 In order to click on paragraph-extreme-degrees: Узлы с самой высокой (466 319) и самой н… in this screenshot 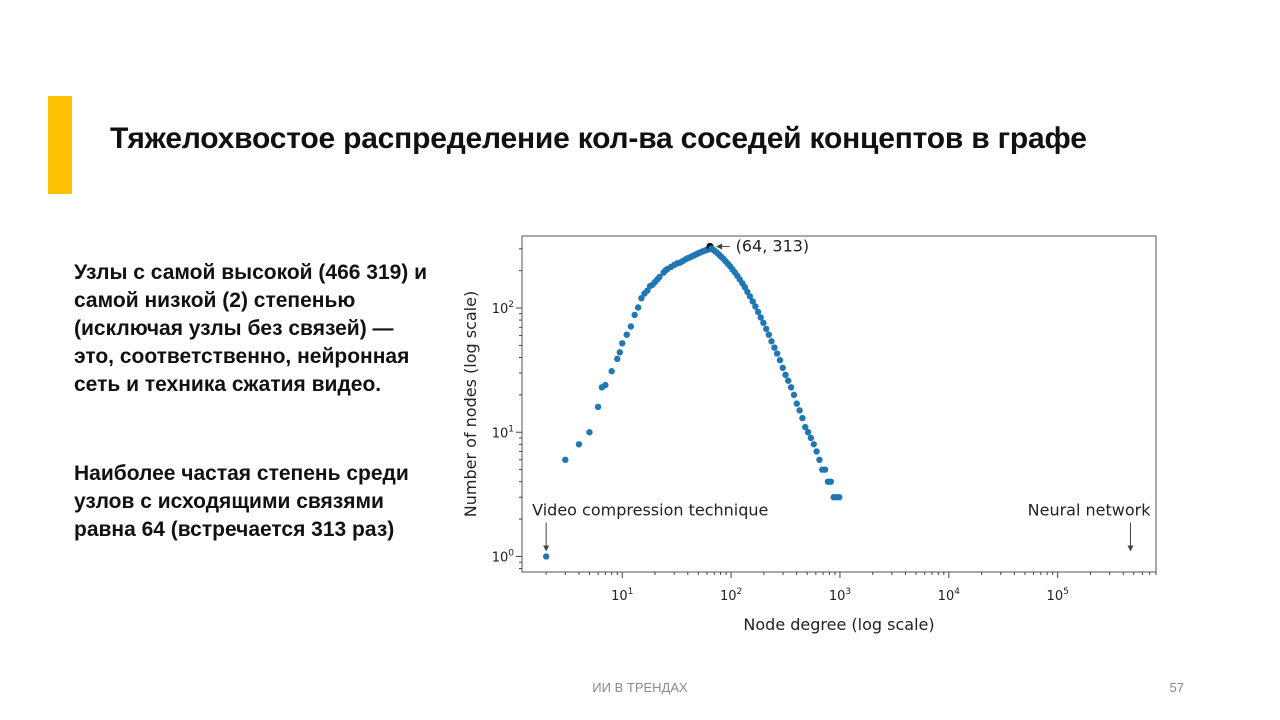, I will do `click(251, 328)`.